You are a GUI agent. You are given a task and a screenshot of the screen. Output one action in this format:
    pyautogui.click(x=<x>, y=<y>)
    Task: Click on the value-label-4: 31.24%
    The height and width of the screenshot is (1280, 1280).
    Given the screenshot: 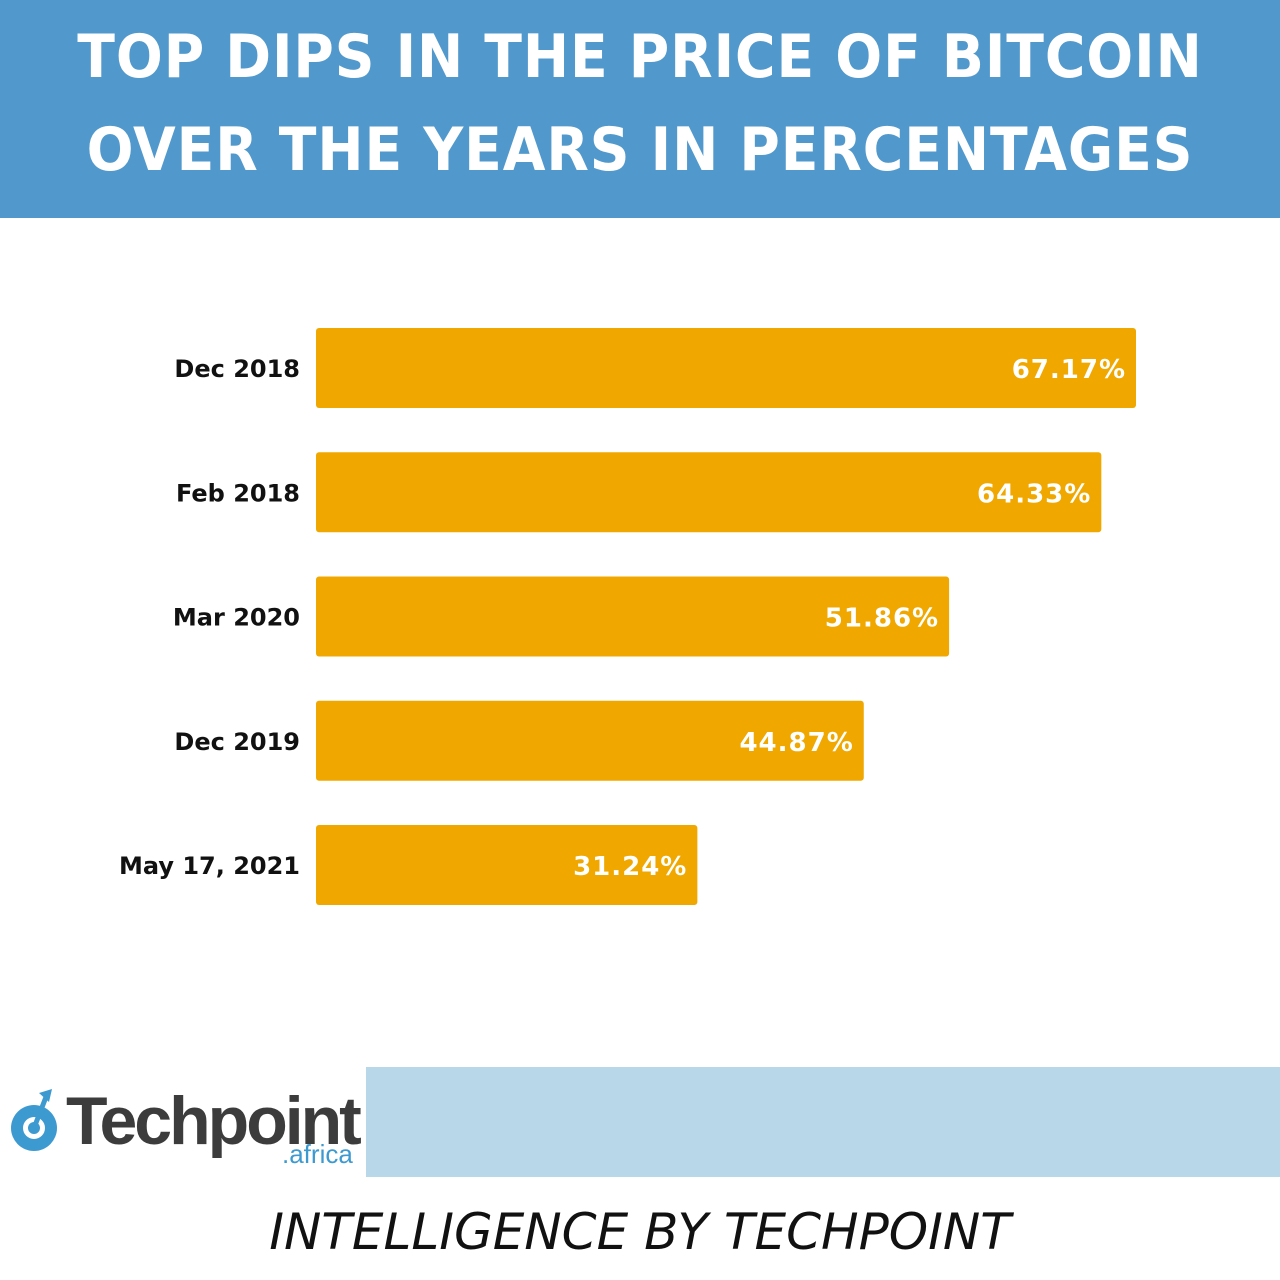 What is the action you would take?
    pyautogui.click(x=630, y=867)
    